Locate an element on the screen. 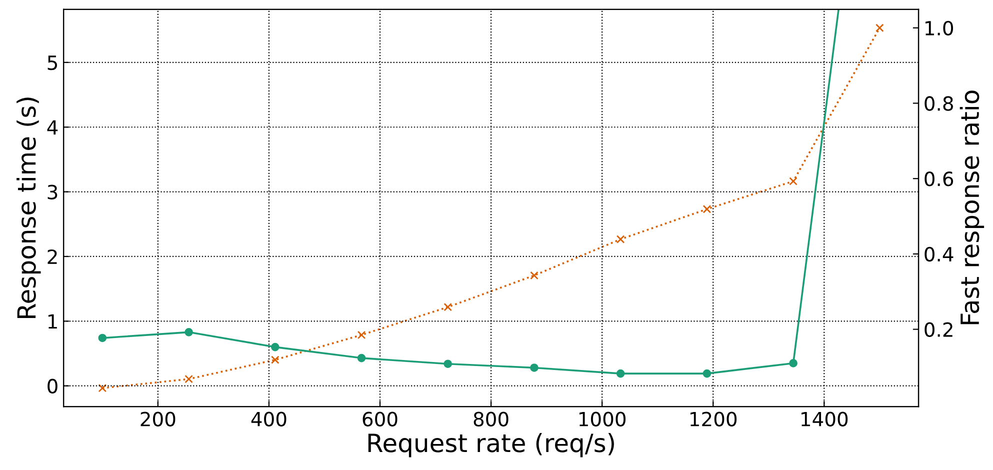  x-tick-label: 1000 is located at coordinates (602, 419).